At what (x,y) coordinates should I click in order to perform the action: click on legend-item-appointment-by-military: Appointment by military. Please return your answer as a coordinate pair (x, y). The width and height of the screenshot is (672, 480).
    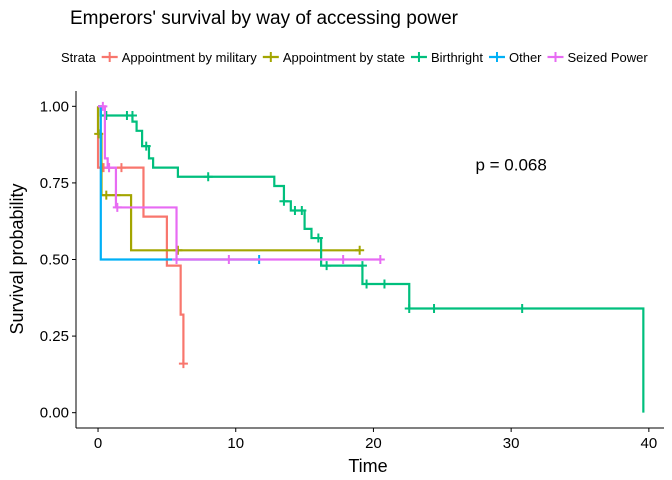
    Looking at the image, I should click on (179, 57).